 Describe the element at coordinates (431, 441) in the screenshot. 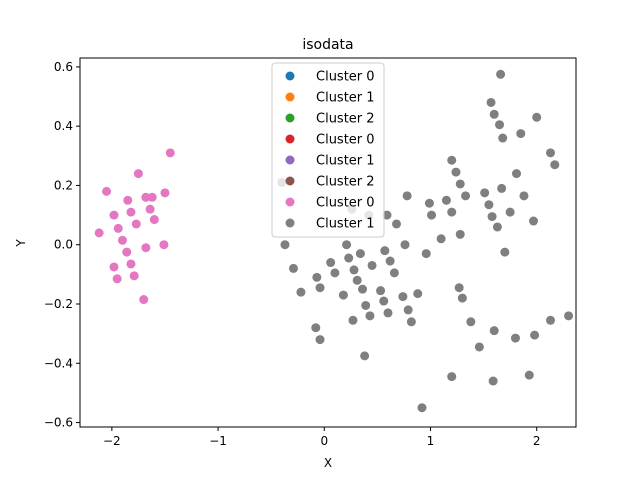

I see `x-tick-label: 1` at that location.